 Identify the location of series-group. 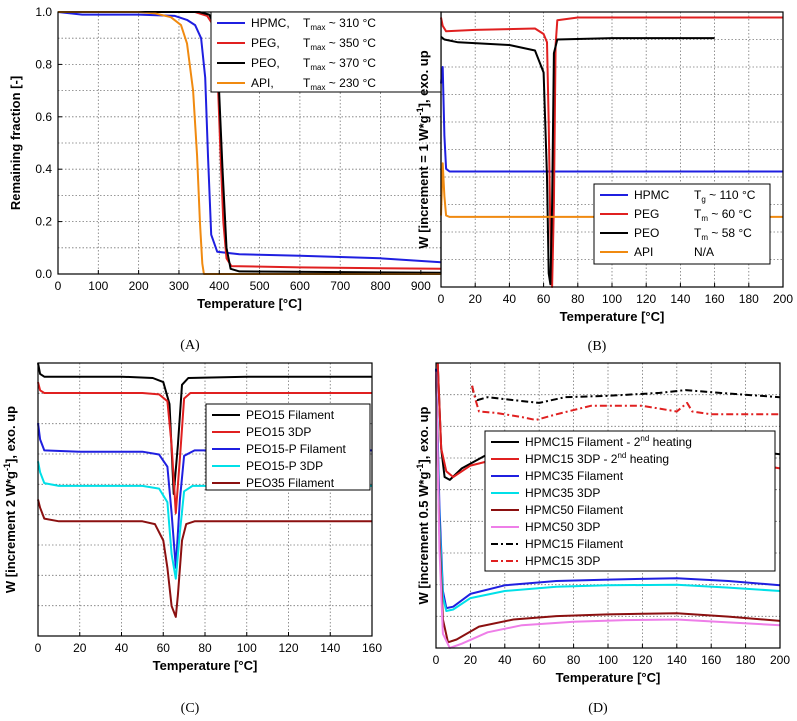
(204, 490).